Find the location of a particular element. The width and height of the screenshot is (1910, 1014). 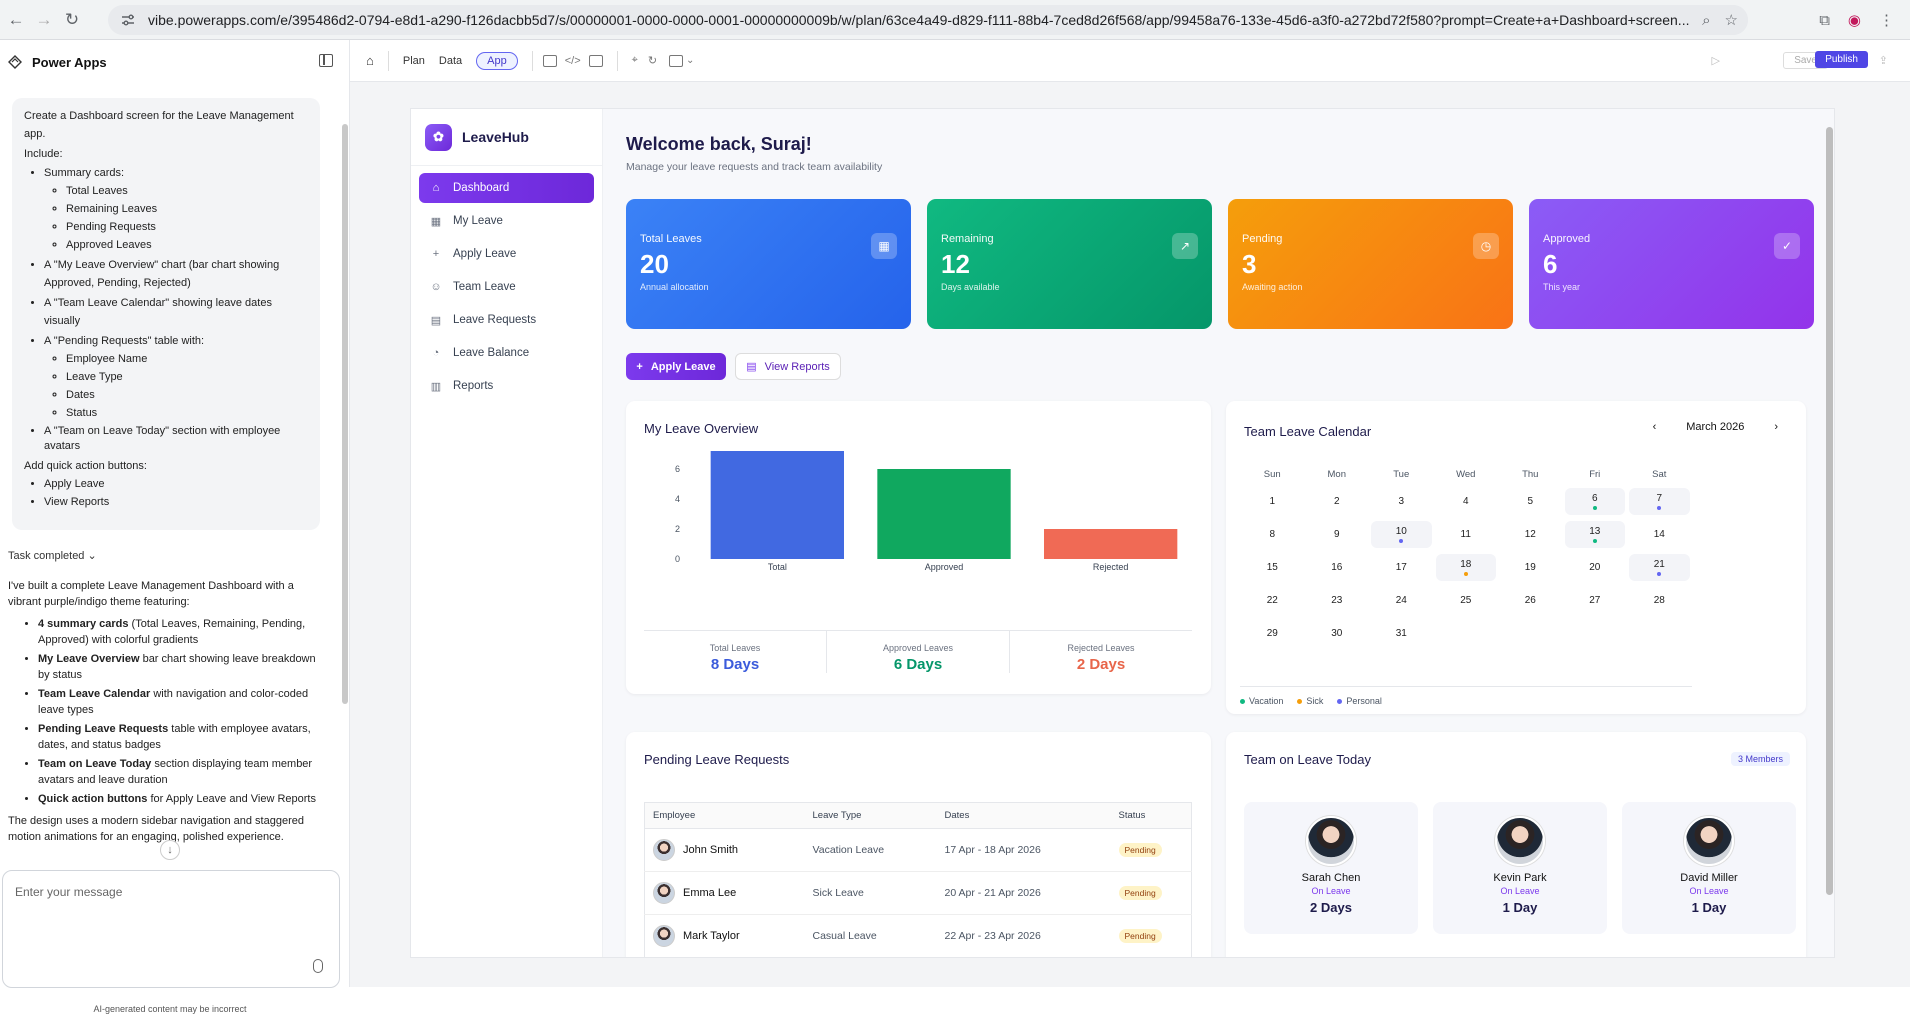

reload-icon: ↻ is located at coordinates (72, 19).